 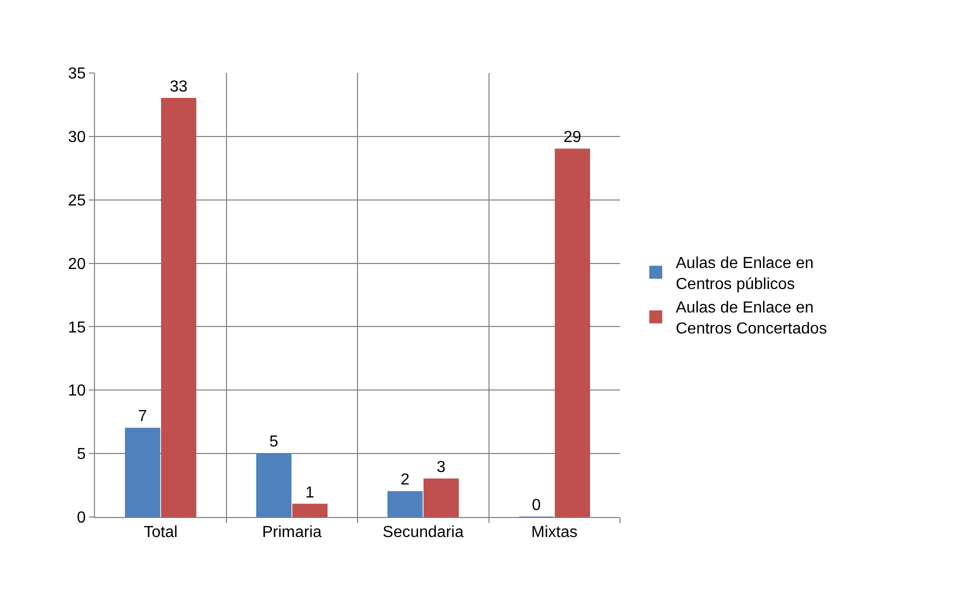 What do you see at coordinates (143, 417) in the screenshot?
I see `data-label: 7` at bounding box center [143, 417].